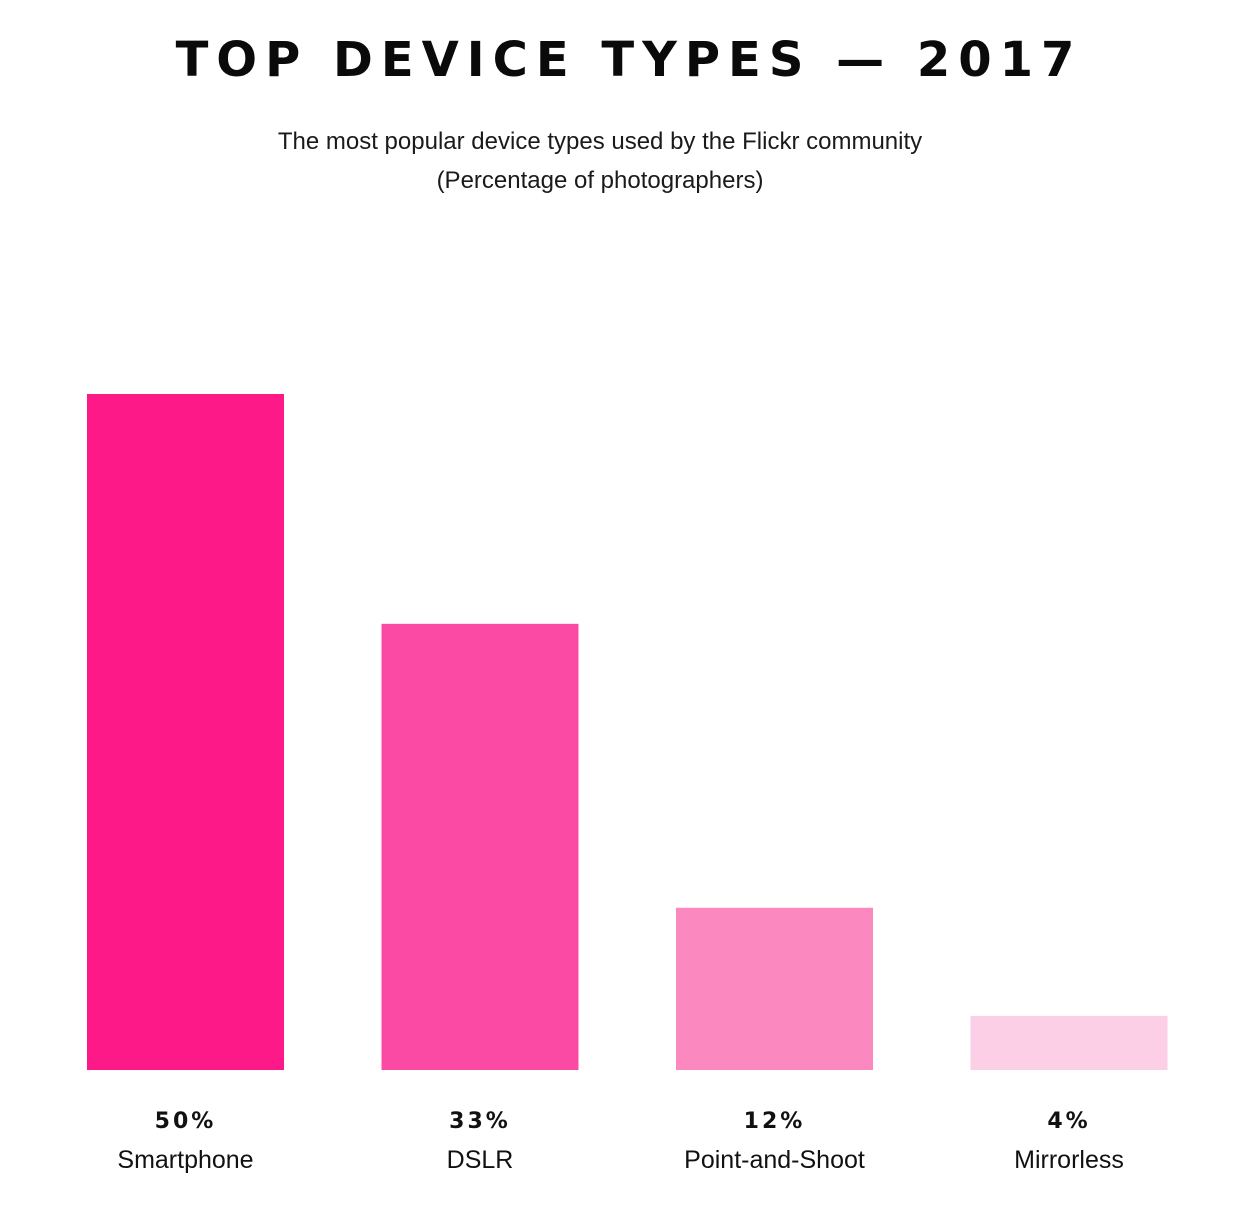 Image resolution: width=1258 pixels, height=1210 pixels. What do you see at coordinates (774, 988) in the screenshot?
I see `bar-point-and-shoot` at bounding box center [774, 988].